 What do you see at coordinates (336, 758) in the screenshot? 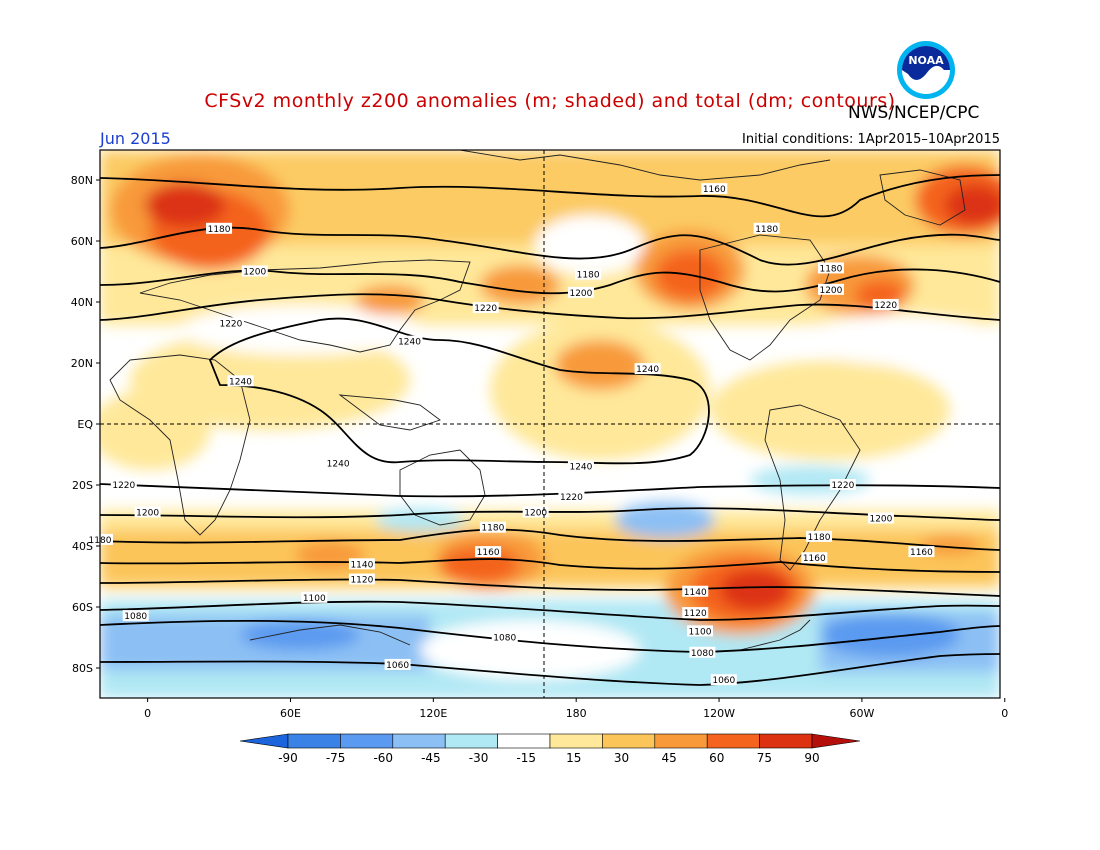
I see `colorbar-tick-label: -75` at bounding box center [336, 758].